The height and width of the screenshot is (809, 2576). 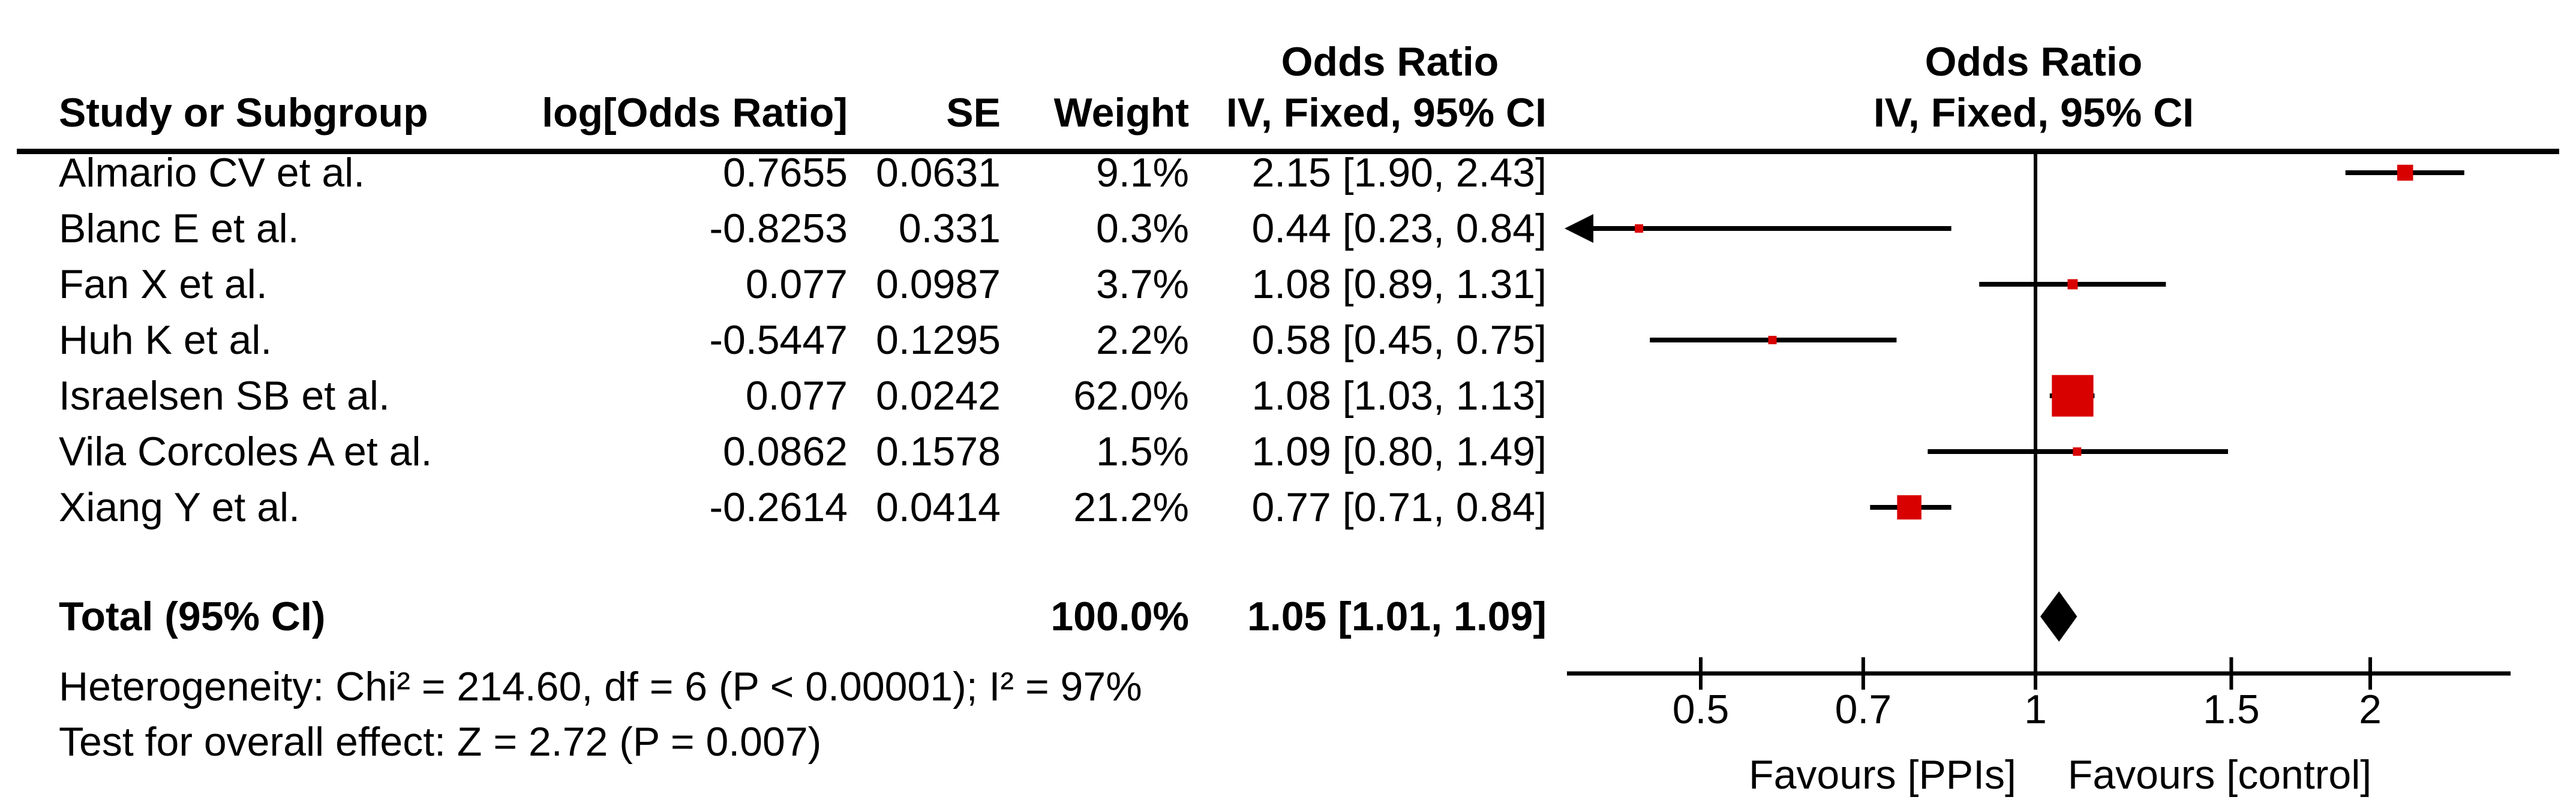 I want to click on se-value: 0.1295, so click(x=939, y=340).